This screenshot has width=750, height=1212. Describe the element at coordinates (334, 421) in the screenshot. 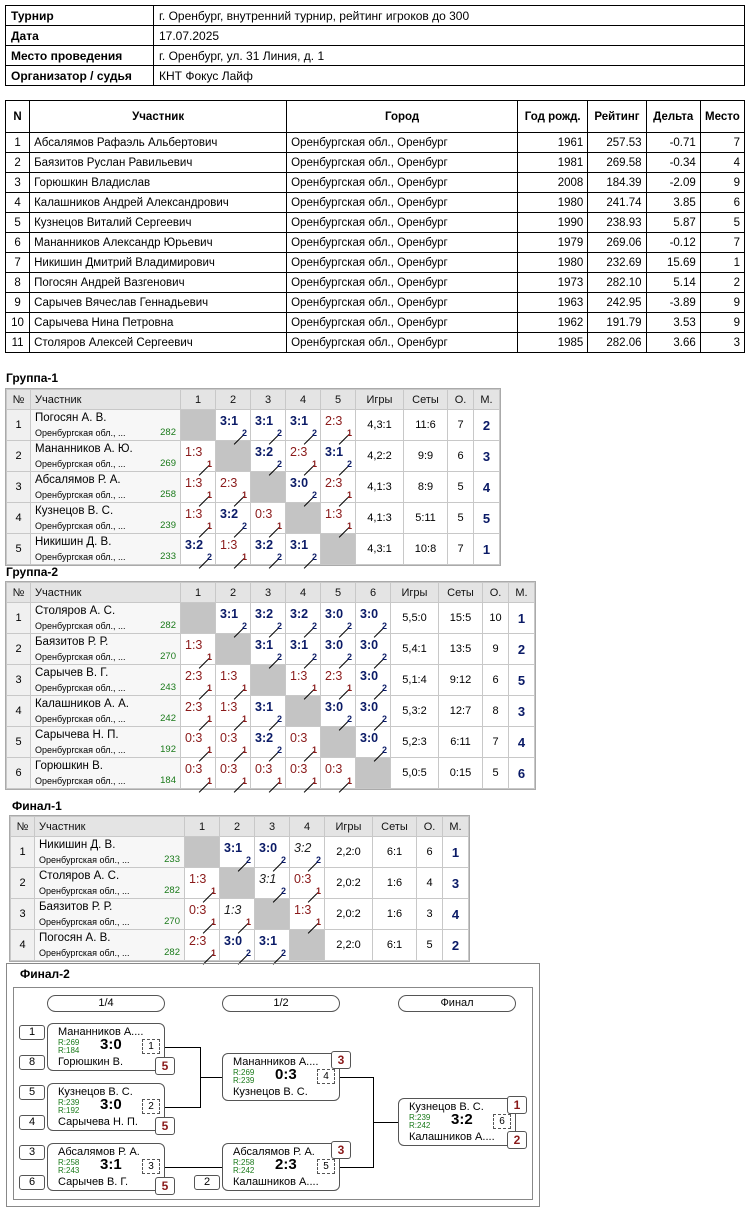

I see `result-score: 2:3` at that location.